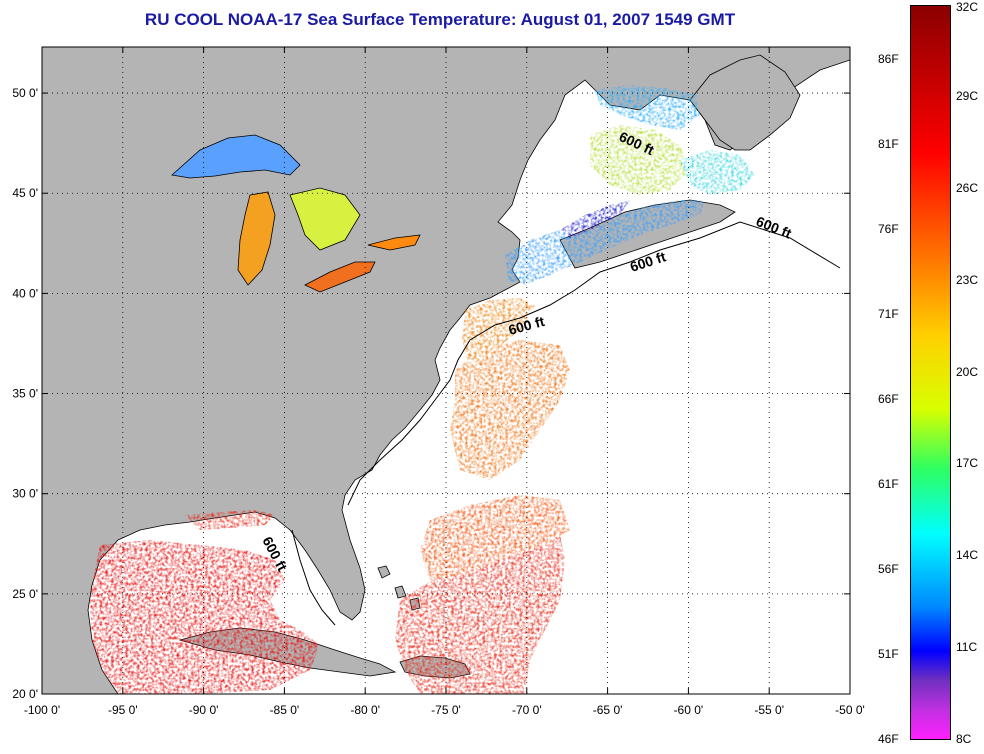  What do you see at coordinates (967, 555) in the screenshot?
I see `colorbar-celsius-label: 14C` at bounding box center [967, 555].